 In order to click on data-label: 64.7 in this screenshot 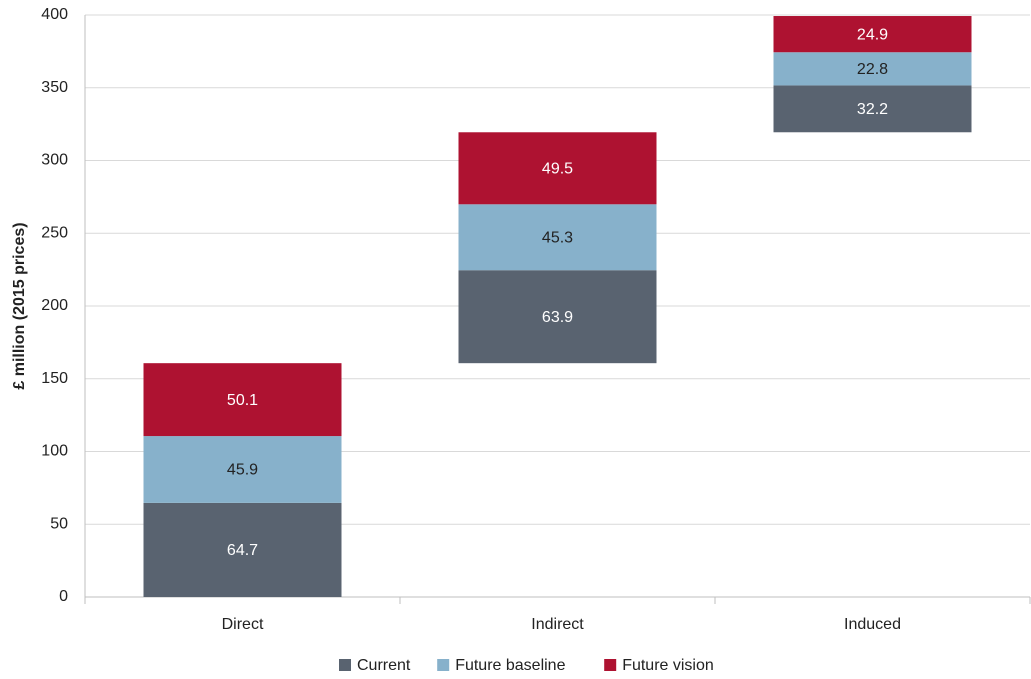, I will do `click(242, 550)`.